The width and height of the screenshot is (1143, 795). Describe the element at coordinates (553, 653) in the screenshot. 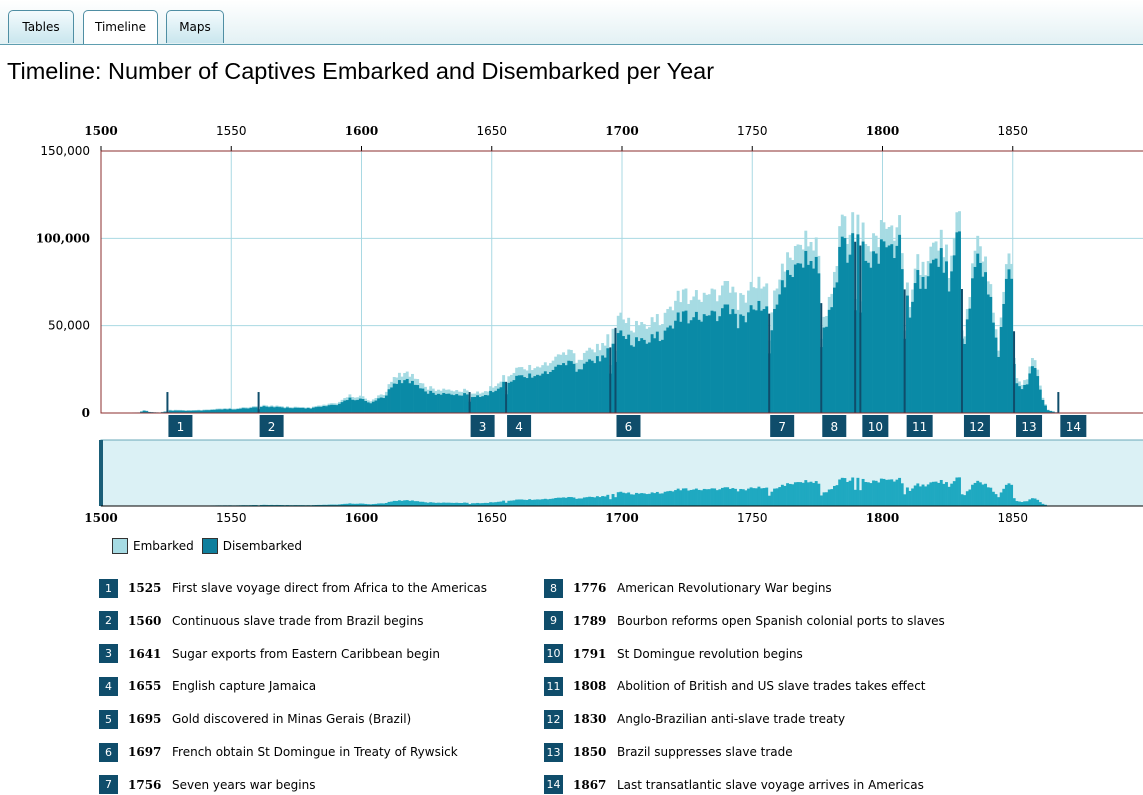

I see `event-number: 10` at that location.